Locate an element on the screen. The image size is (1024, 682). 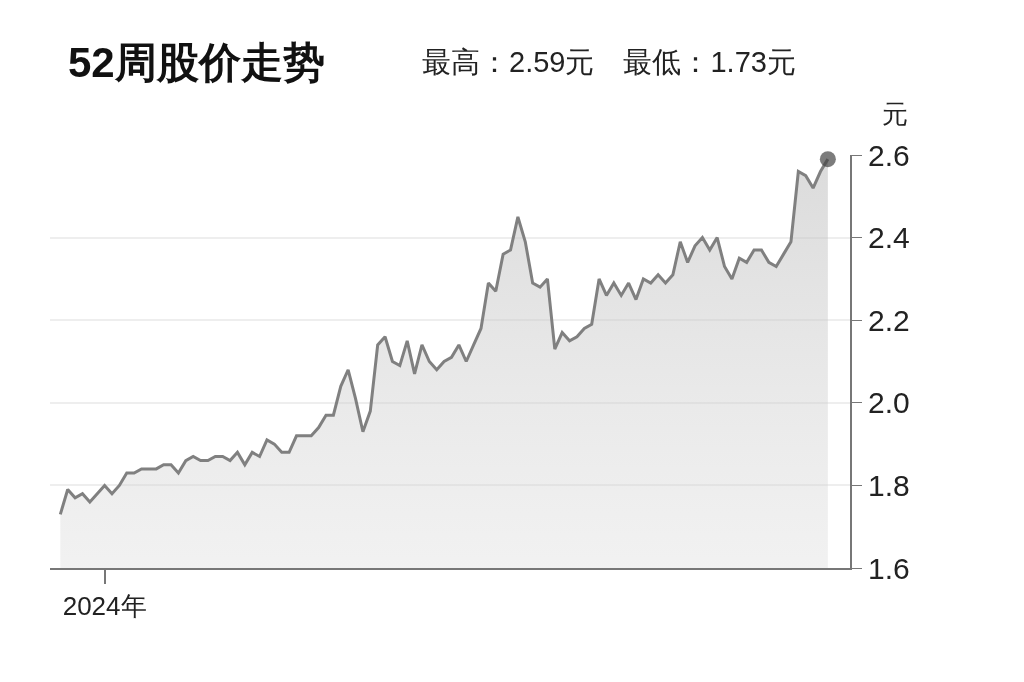
y-axis-title: 元 is located at coordinates (895, 114).